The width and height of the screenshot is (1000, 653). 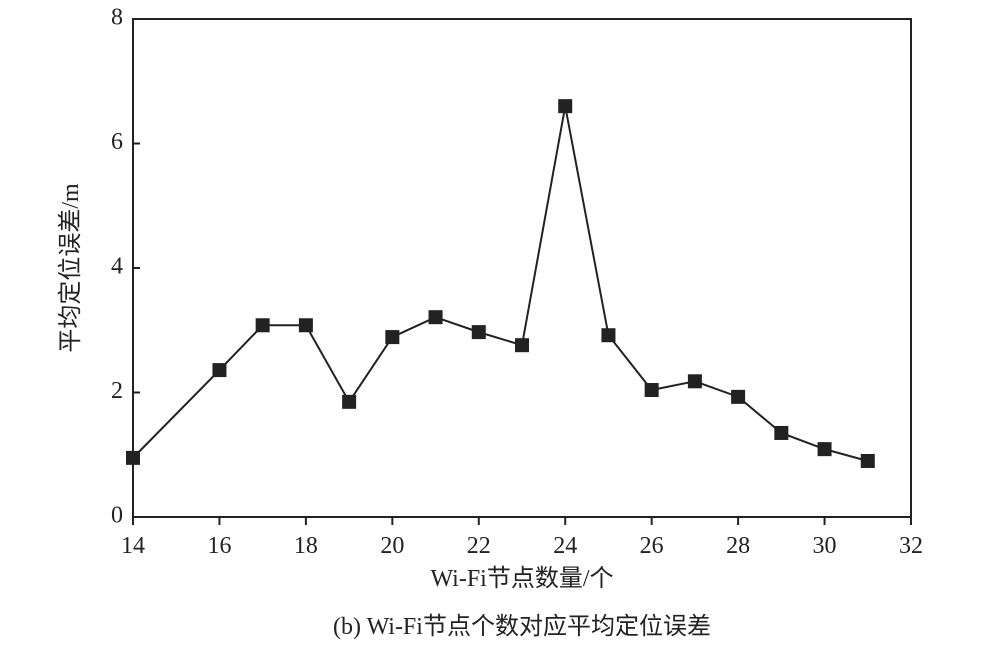 What do you see at coordinates (117, 516) in the screenshot?
I see `y-tick-label: 0` at bounding box center [117, 516].